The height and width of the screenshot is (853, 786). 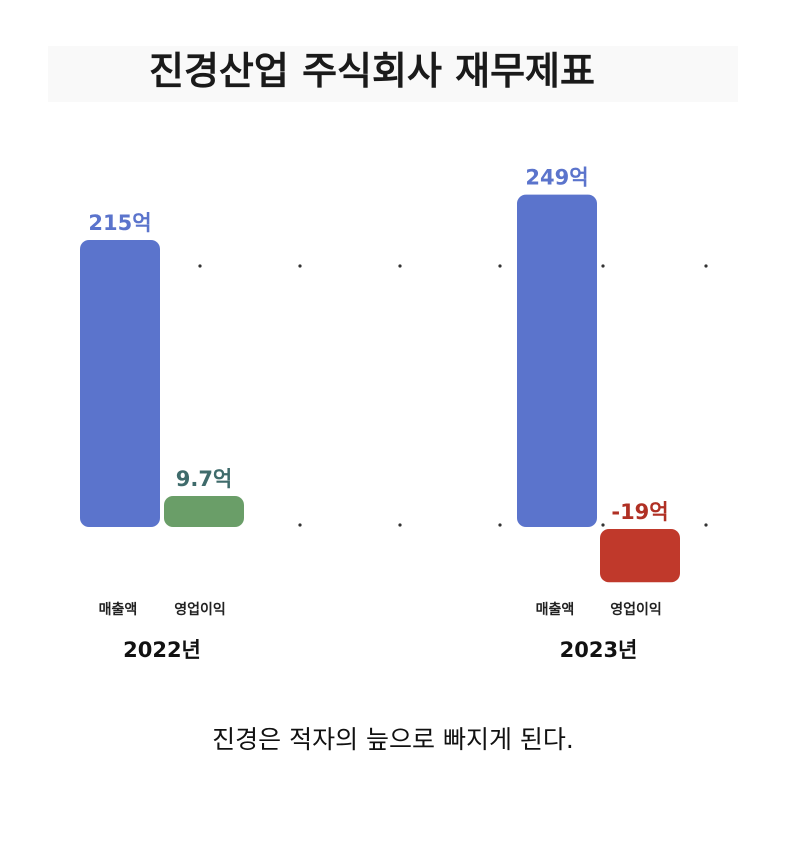 What do you see at coordinates (557, 360) in the screenshot?
I see `bar-2023년-매출액` at bounding box center [557, 360].